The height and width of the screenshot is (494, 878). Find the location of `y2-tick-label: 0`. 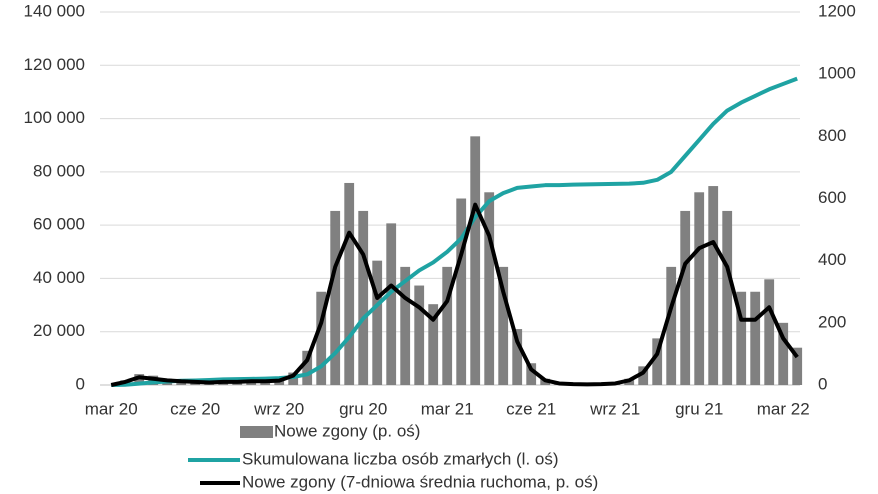

y2-tick-label: 0 is located at coordinates (822, 383).